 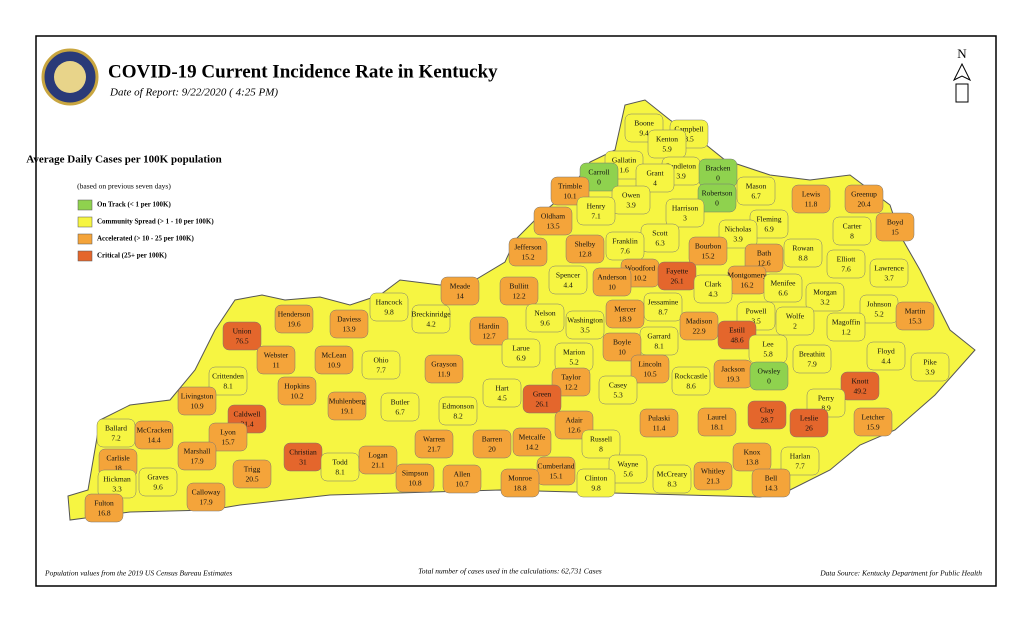 What do you see at coordinates (552, 226) in the screenshot?
I see `county-value: 13.5` at bounding box center [552, 226].